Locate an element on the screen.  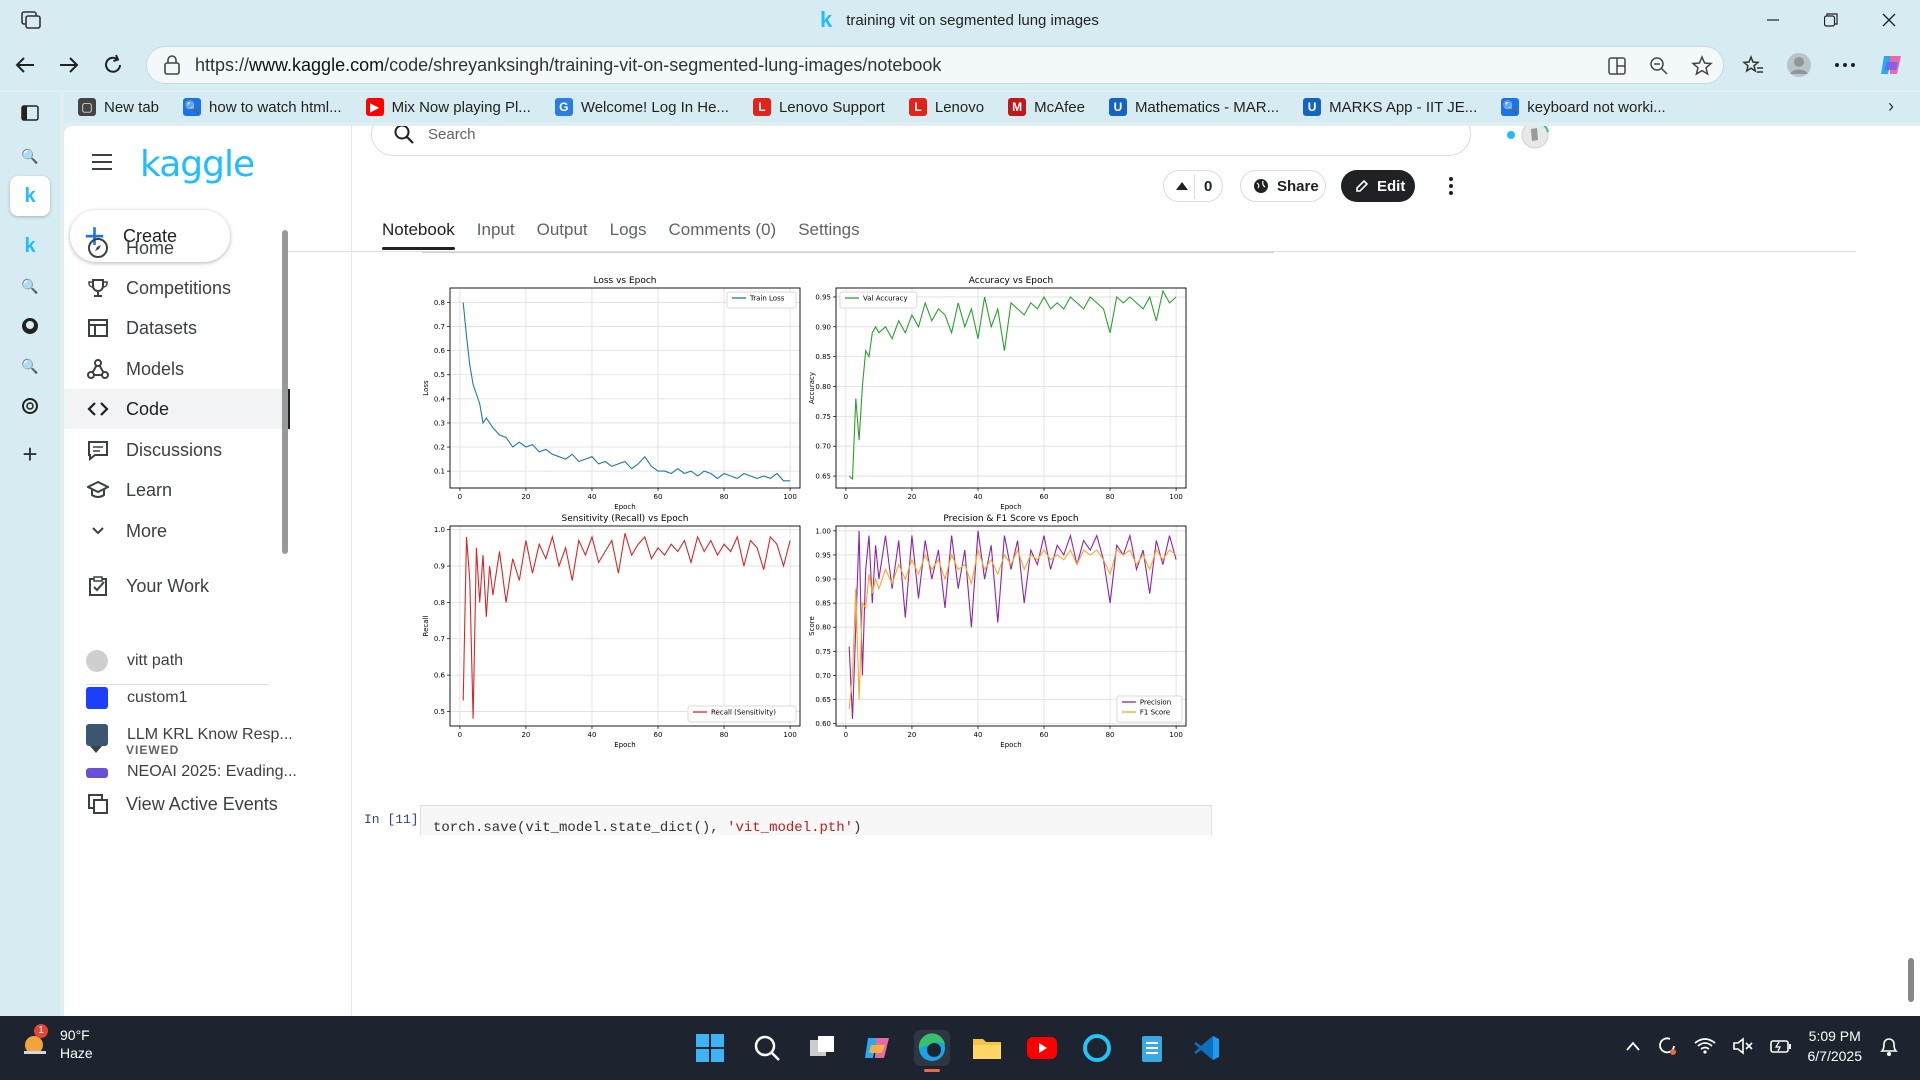
restore-button is located at coordinates (1831, 20).